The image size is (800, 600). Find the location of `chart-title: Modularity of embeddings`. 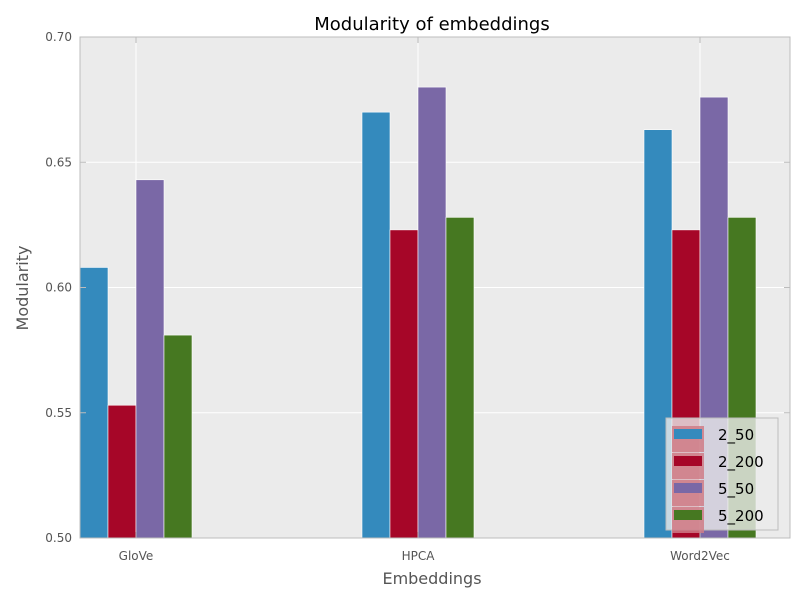

chart-title: Modularity of embeddings is located at coordinates (432, 24).